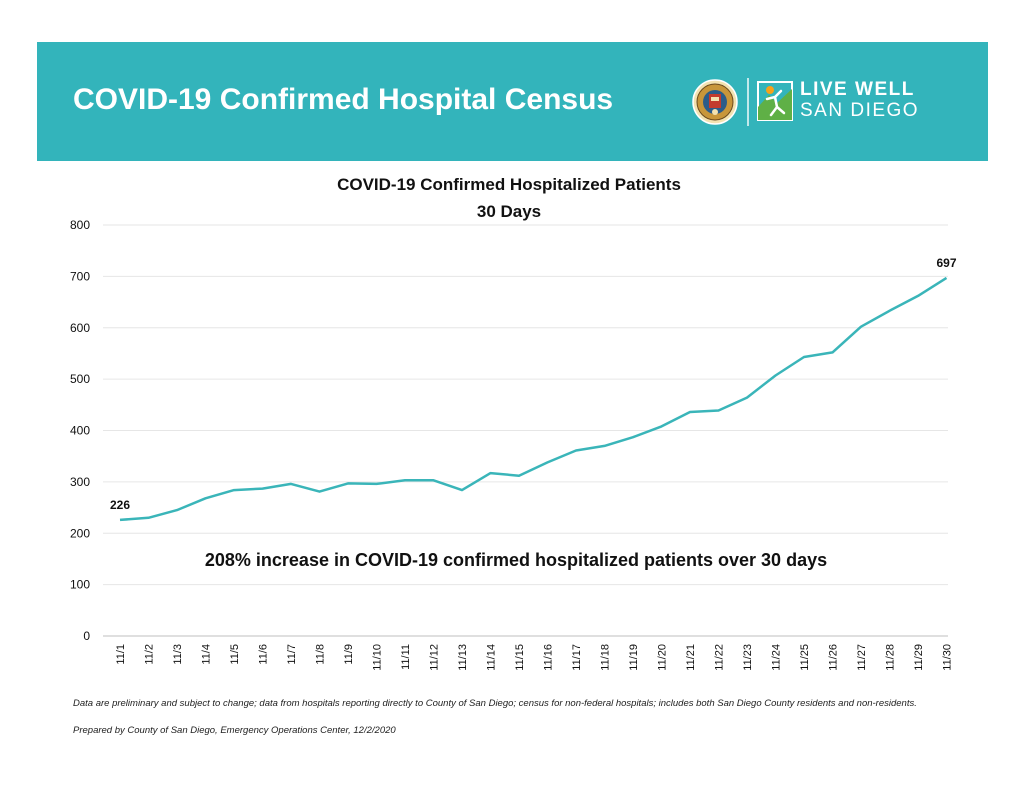 This screenshot has height=786, width=1024. Describe the element at coordinates (509, 184) in the screenshot. I see `chart-title: COVID-19 Confirmed Hospitalized Patients` at that location.